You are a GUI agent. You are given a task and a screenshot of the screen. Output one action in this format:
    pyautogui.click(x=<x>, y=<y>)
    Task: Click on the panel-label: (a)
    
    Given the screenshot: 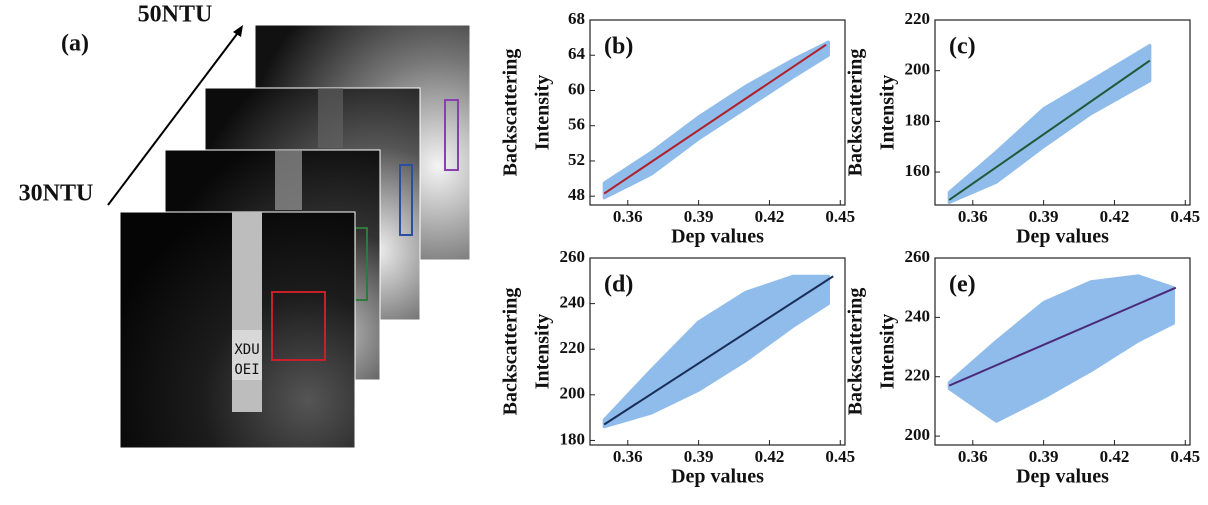 What is the action you would take?
    pyautogui.click(x=75, y=44)
    